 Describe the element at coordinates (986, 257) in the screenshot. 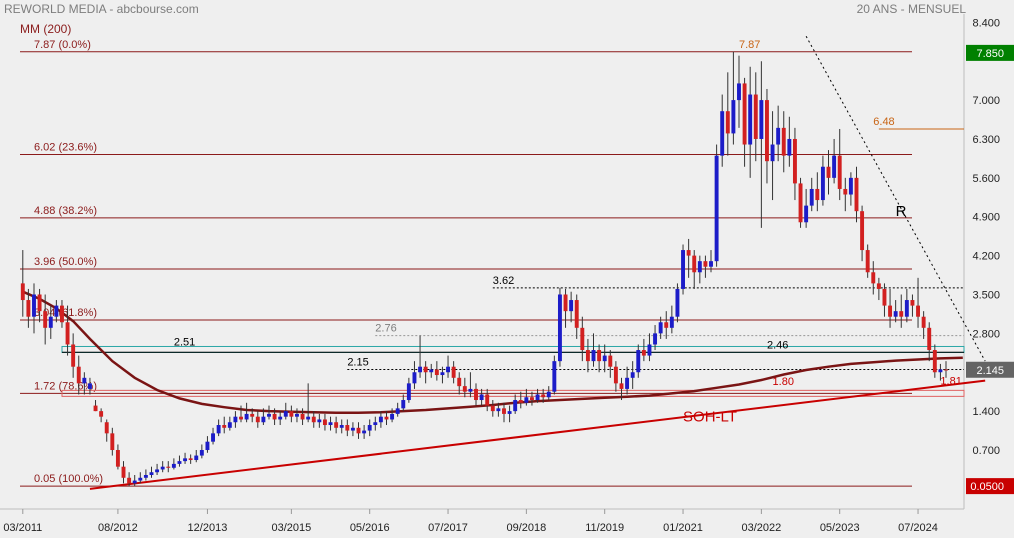

I see `y-tick-label: 4.200` at that location.